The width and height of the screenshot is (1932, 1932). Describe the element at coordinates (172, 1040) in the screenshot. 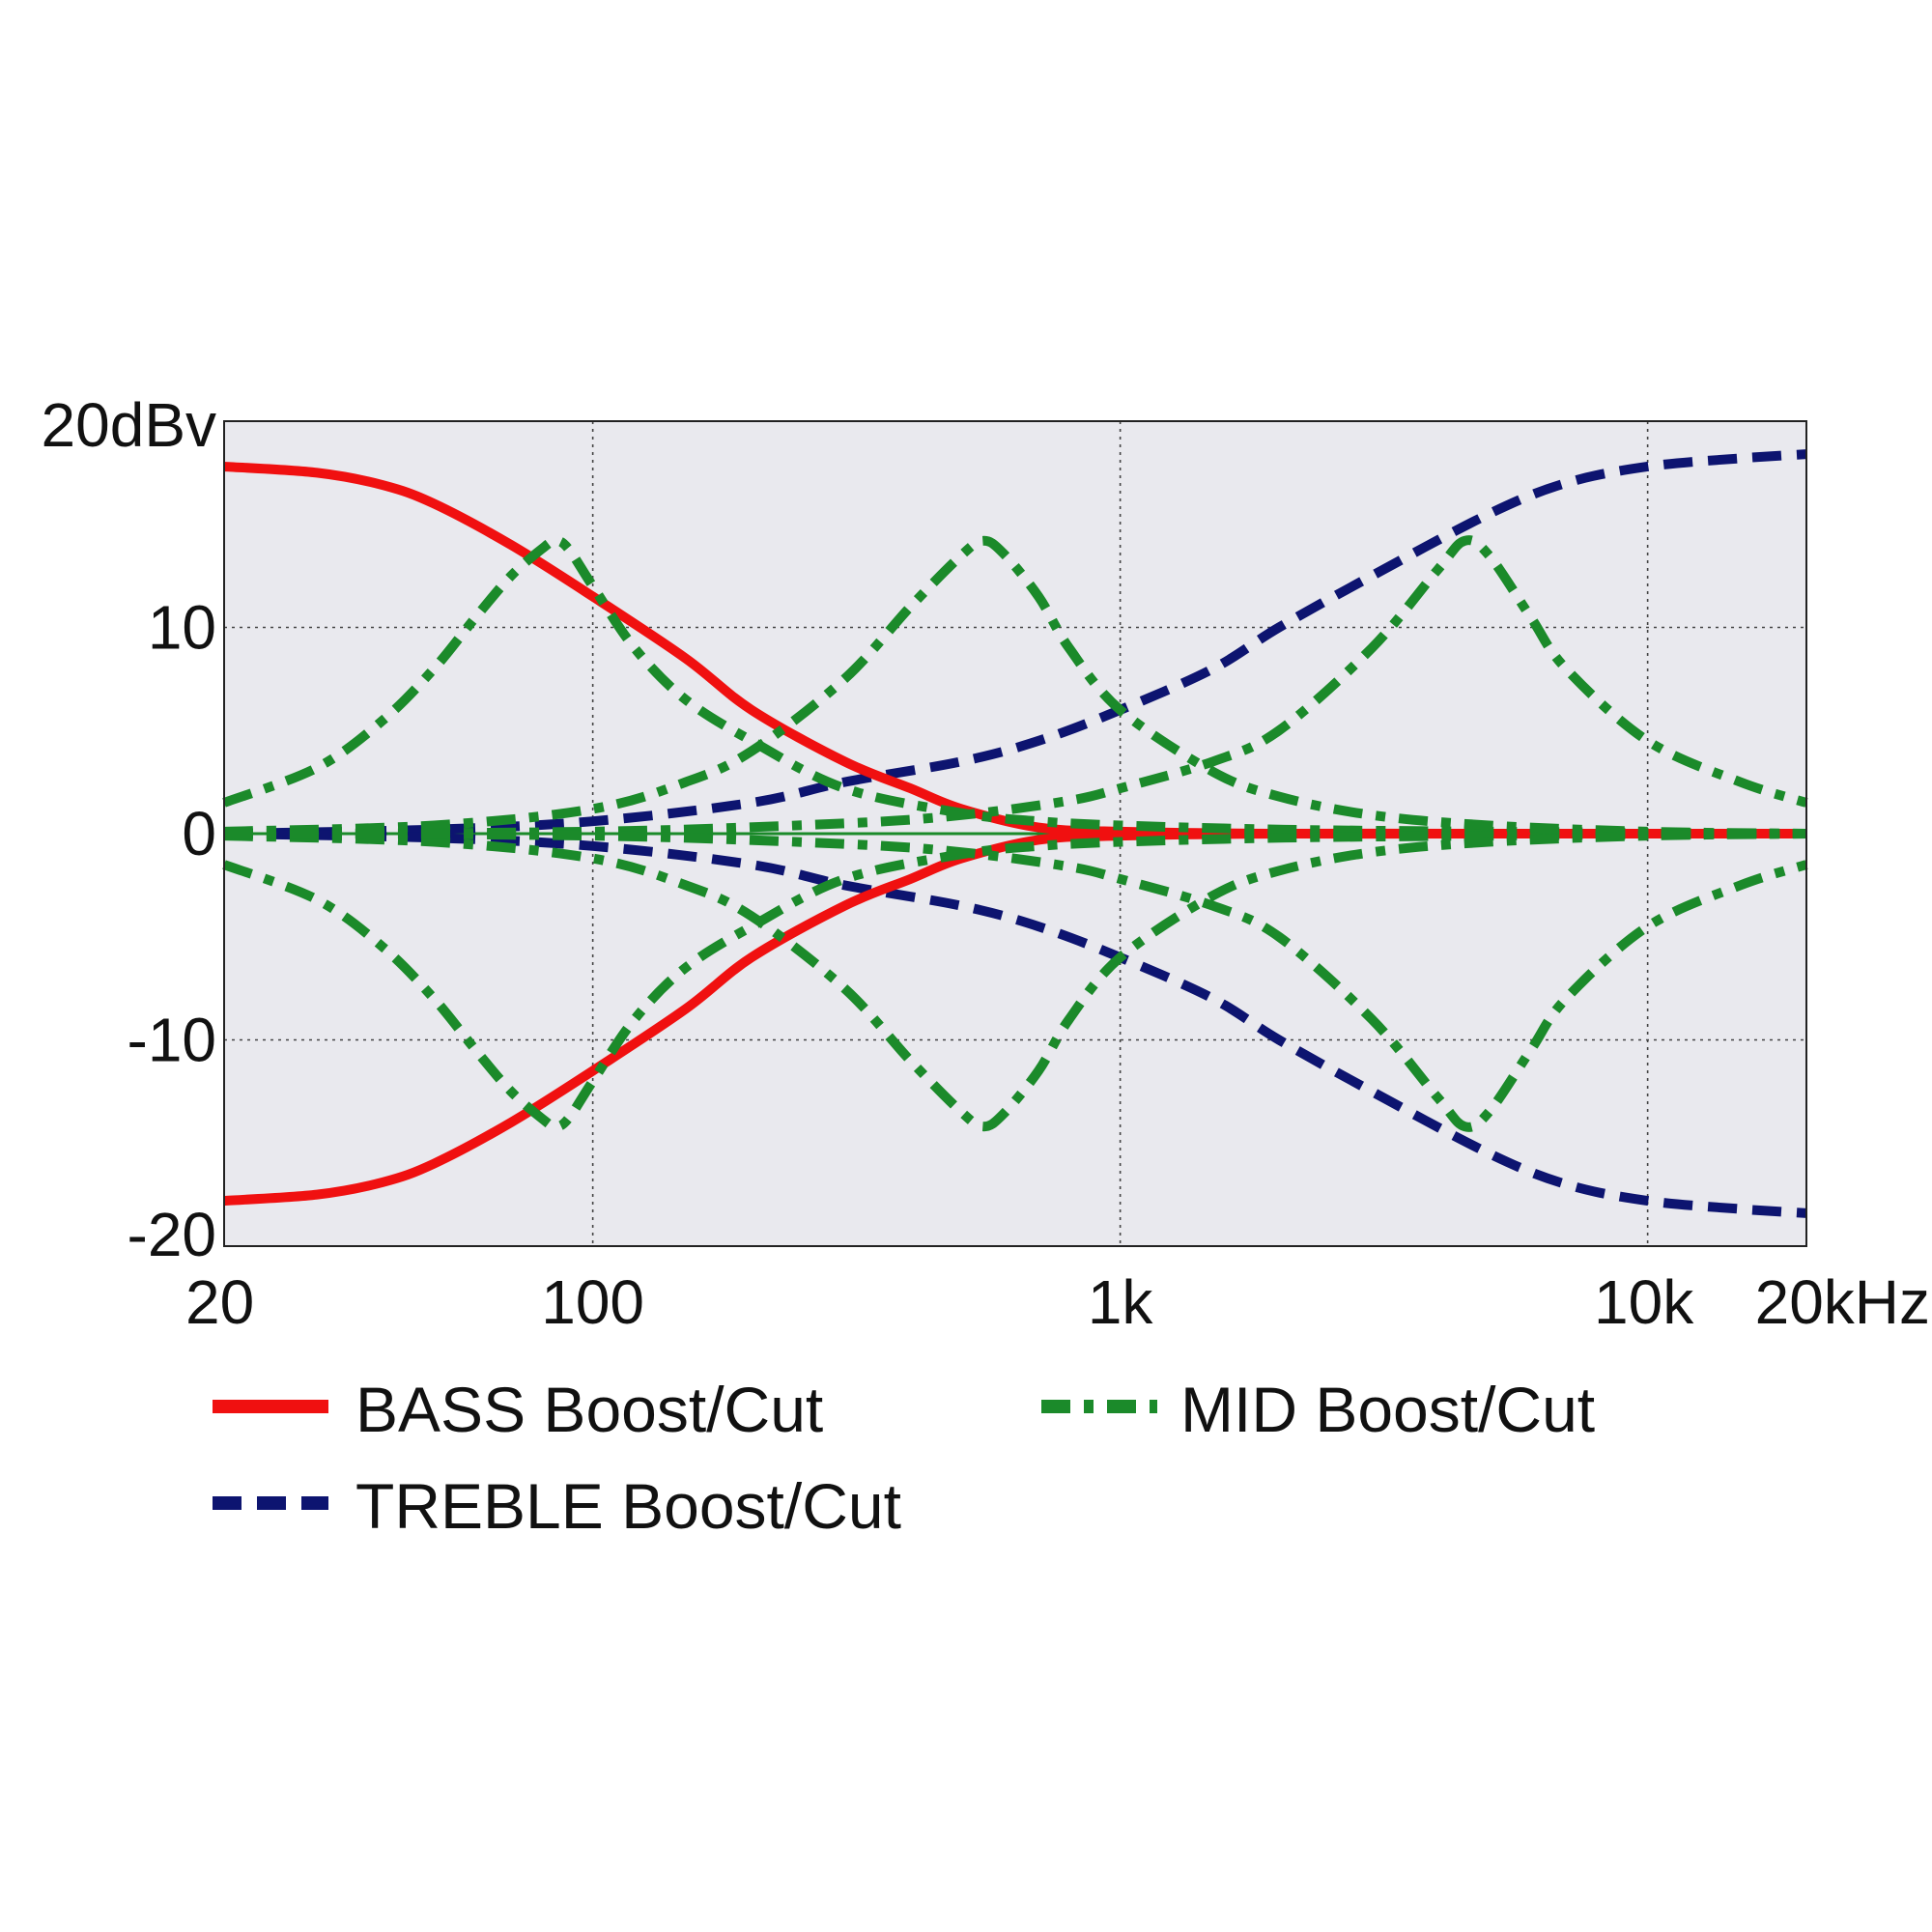

I see `y-tick-label: -10` at that location.